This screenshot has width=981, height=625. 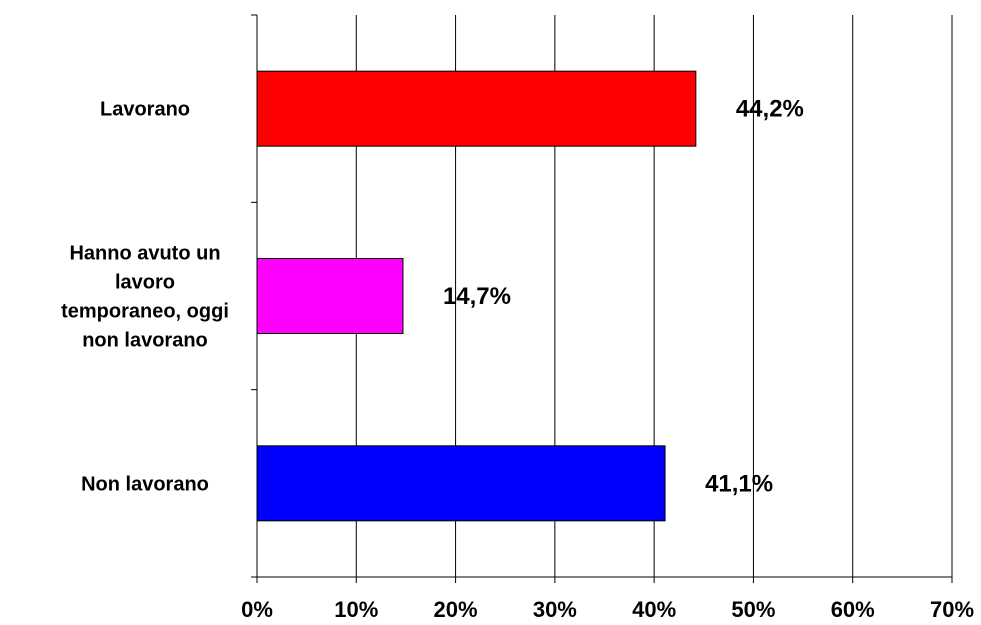 What do you see at coordinates (356, 609) in the screenshot?
I see `x-tick-label: 10%` at bounding box center [356, 609].